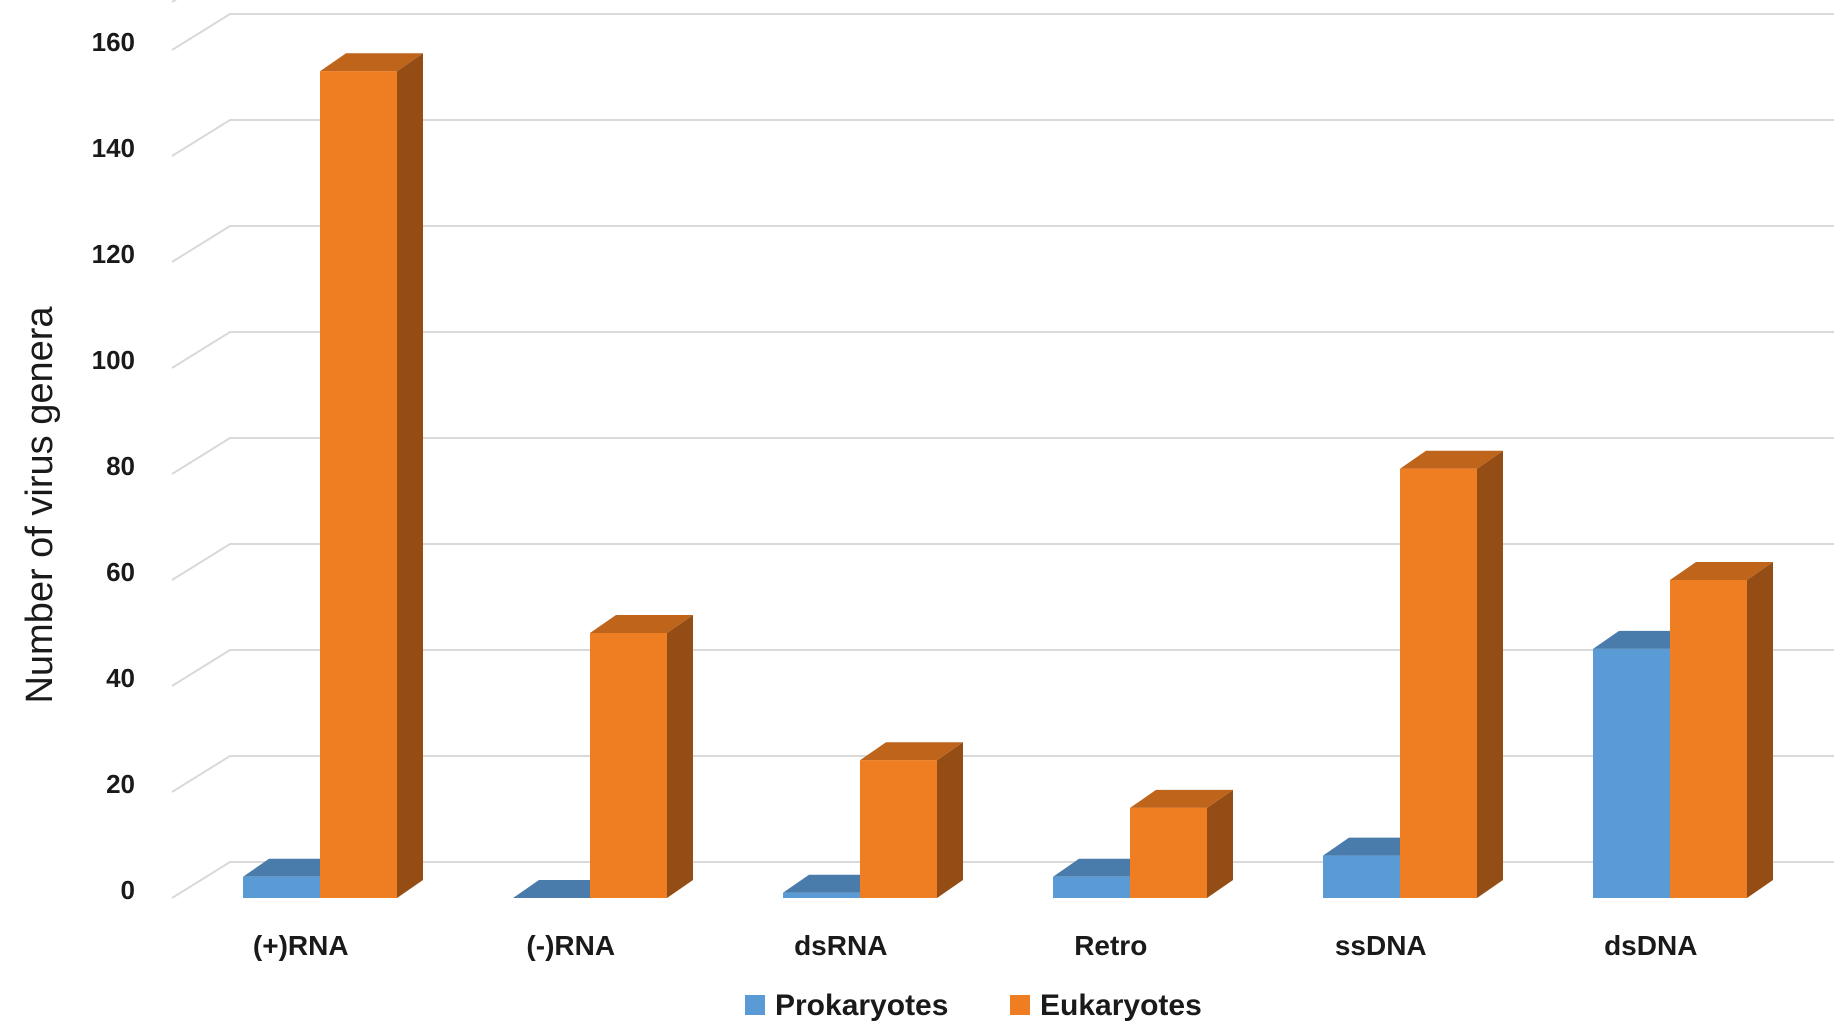 The height and width of the screenshot is (1030, 1834). What do you see at coordinates (40, 505) in the screenshot?
I see `y-axis-label: Number of virus genera` at bounding box center [40, 505].